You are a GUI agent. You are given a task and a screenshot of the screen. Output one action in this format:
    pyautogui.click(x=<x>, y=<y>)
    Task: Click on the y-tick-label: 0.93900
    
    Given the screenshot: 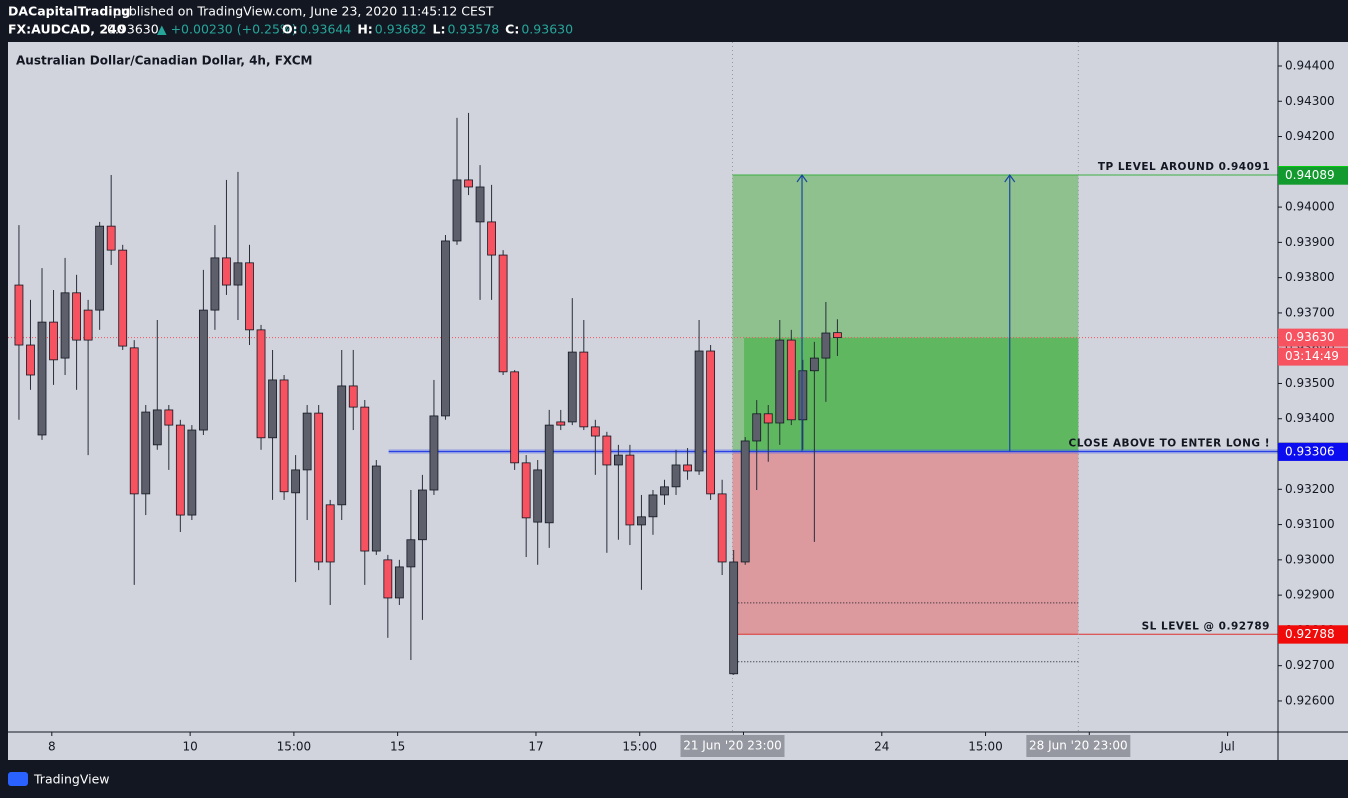 What is the action you would take?
    pyautogui.click(x=1310, y=242)
    